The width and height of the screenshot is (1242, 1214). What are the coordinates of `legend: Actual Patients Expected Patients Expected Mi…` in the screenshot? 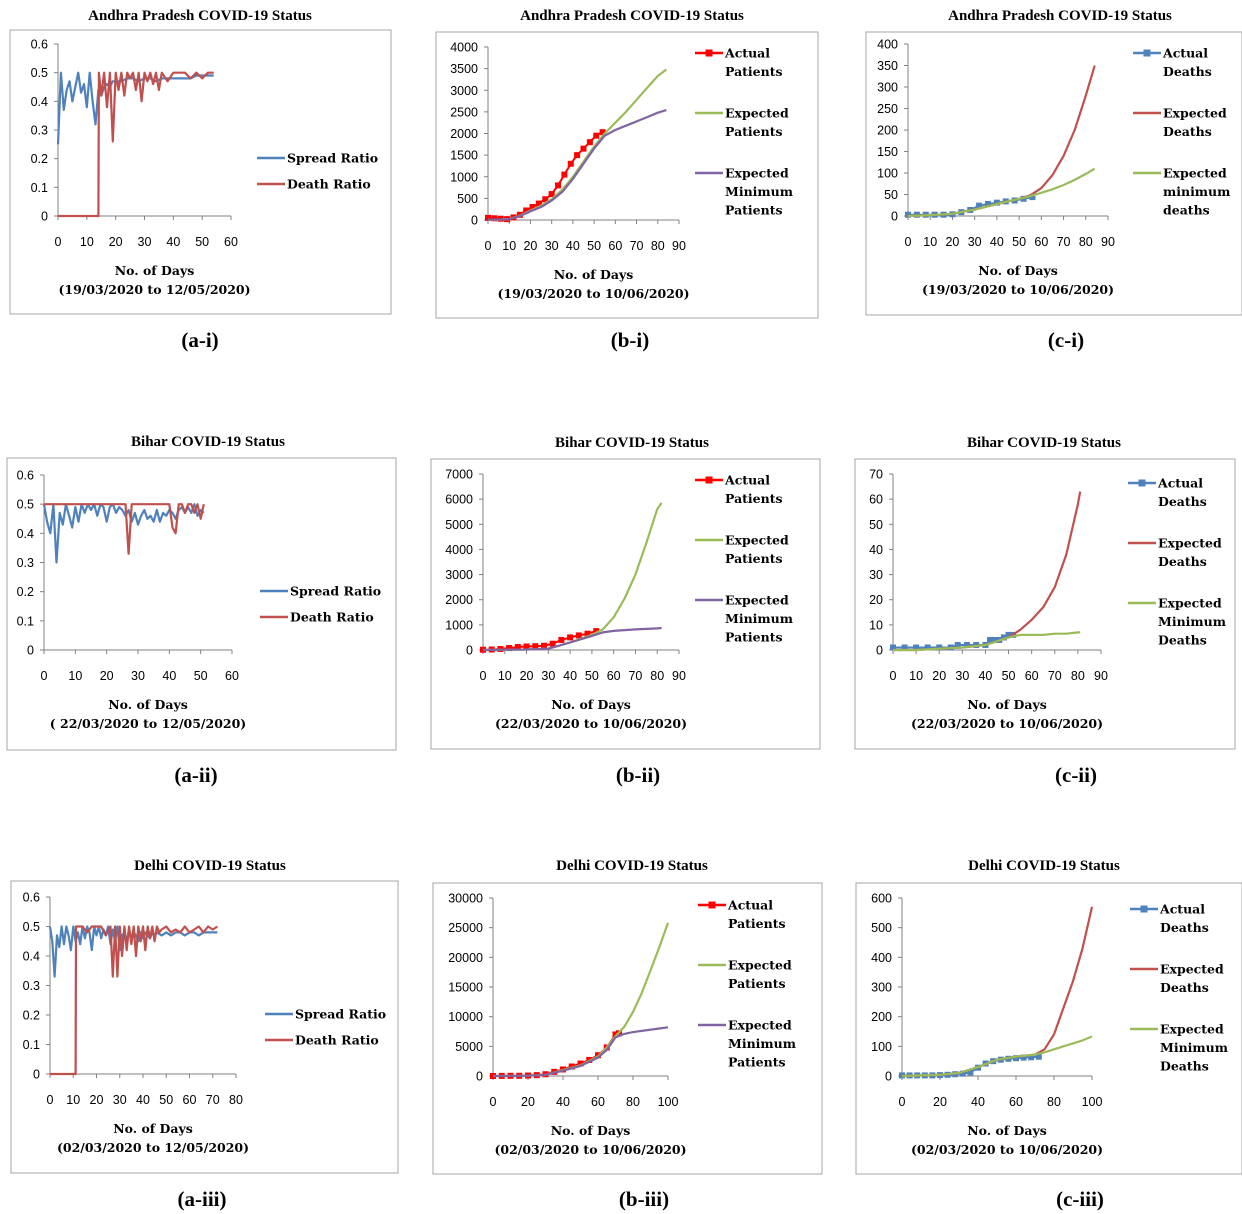 It's located at (744, 559).